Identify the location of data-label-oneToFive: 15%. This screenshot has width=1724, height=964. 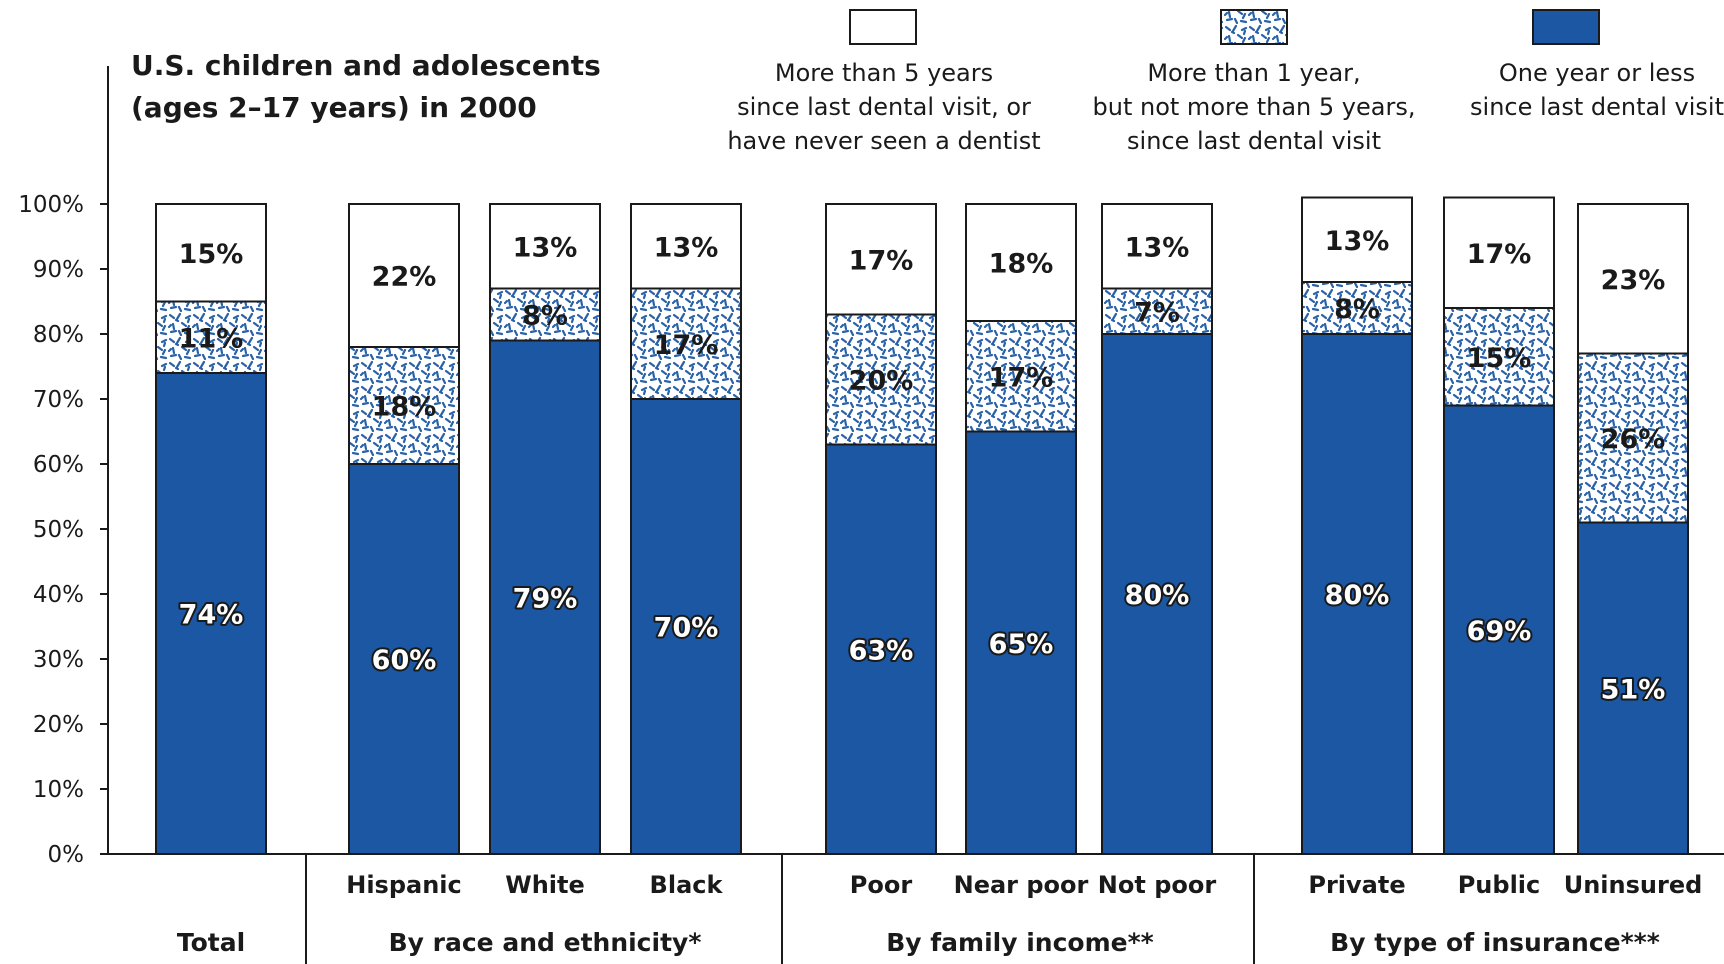
(1499, 358).